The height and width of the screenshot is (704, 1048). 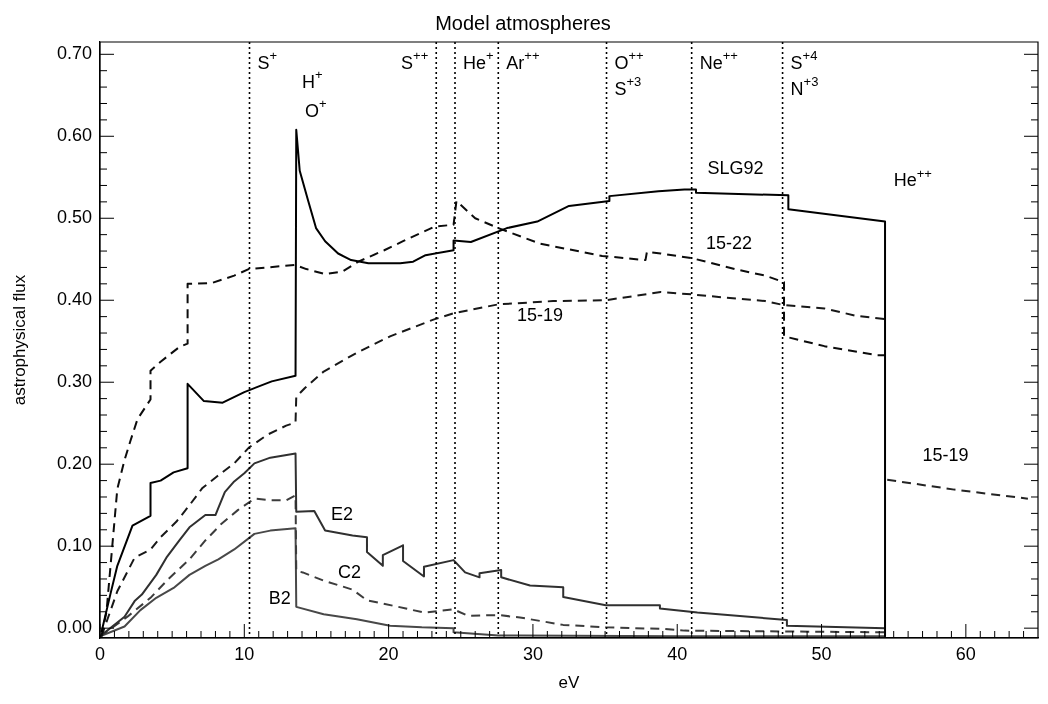 I want to click on y-tick-label: 0.70, so click(x=74, y=53).